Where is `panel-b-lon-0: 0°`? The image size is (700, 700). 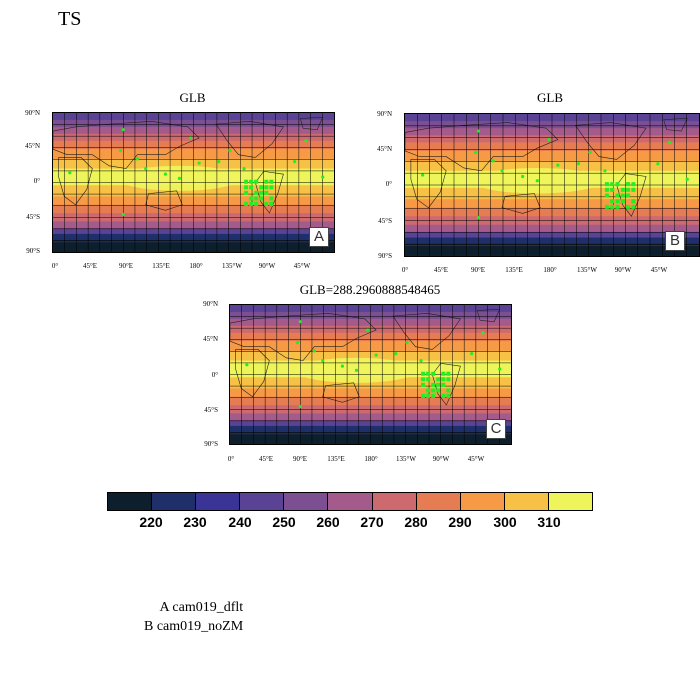 panel-b-lon-0: 0° is located at coordinates (405, 270).